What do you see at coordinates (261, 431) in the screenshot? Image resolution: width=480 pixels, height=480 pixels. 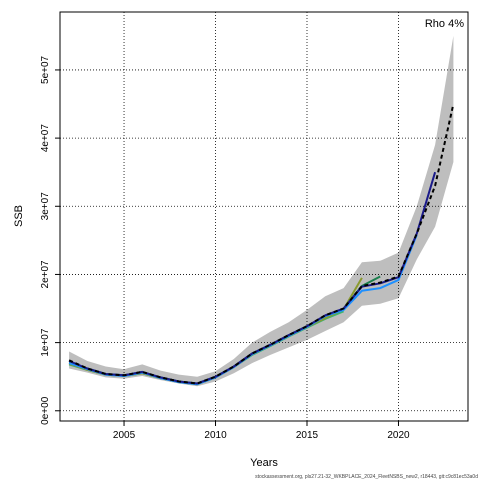 I see `x-axis: 2005 2010 2015 2020` at bounding box center [261, 431].